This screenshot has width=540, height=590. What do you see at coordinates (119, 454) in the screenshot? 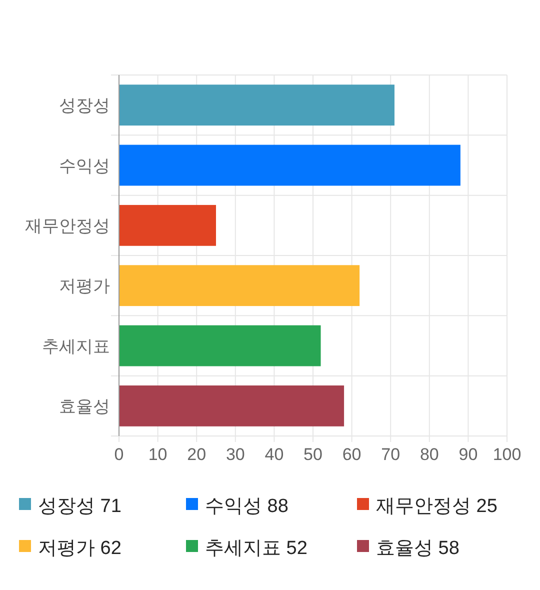
I see `x-tick-label: 0` at bounding box center [119, 454].